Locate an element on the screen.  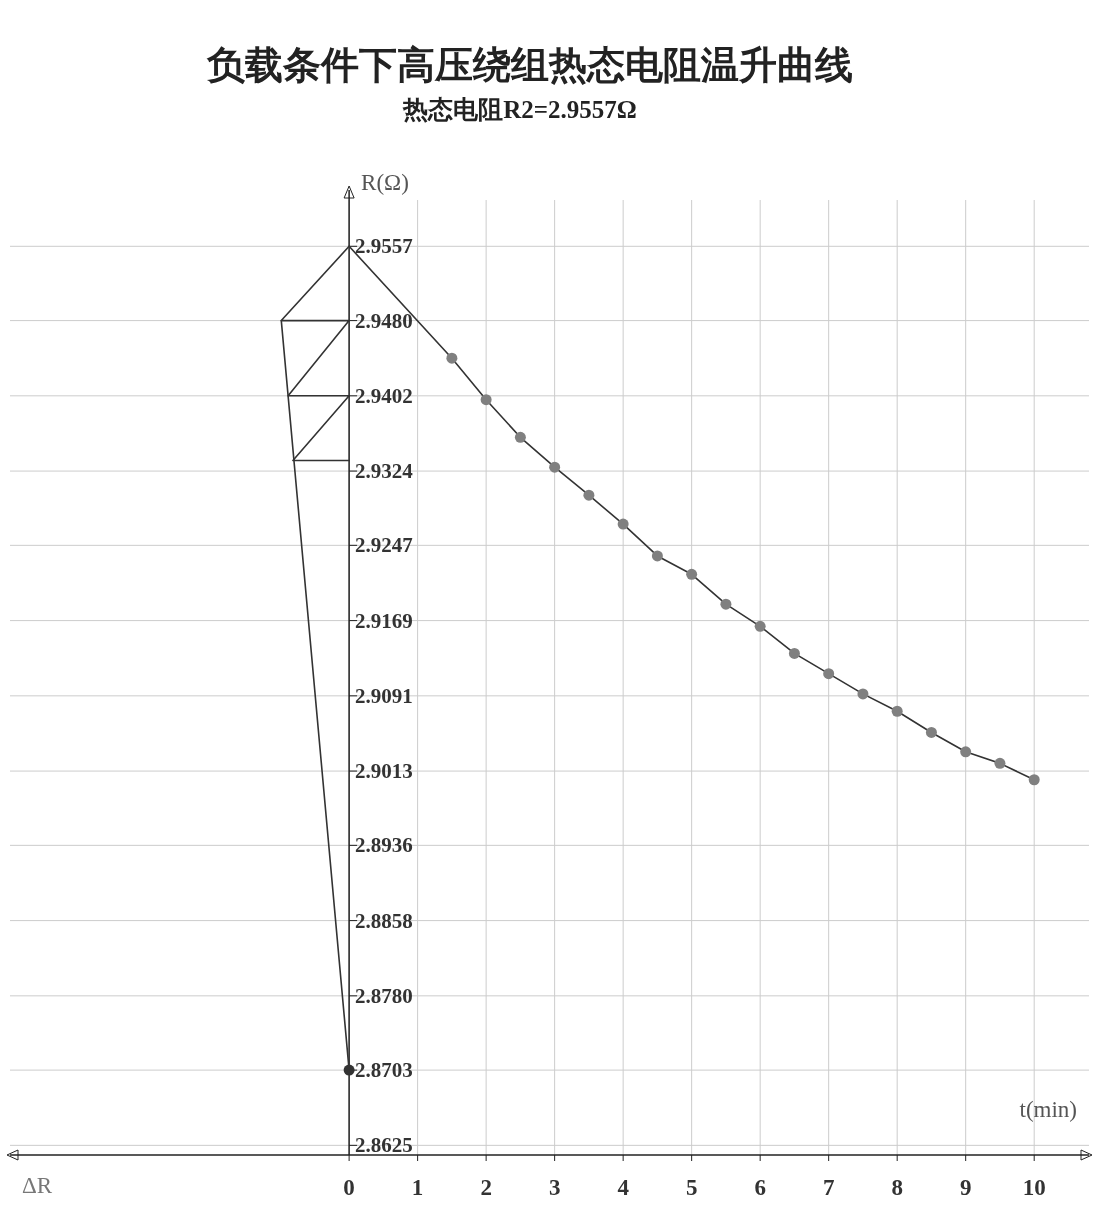
y-tick-label: 2.8703 is located at coordinates (384, 1070).